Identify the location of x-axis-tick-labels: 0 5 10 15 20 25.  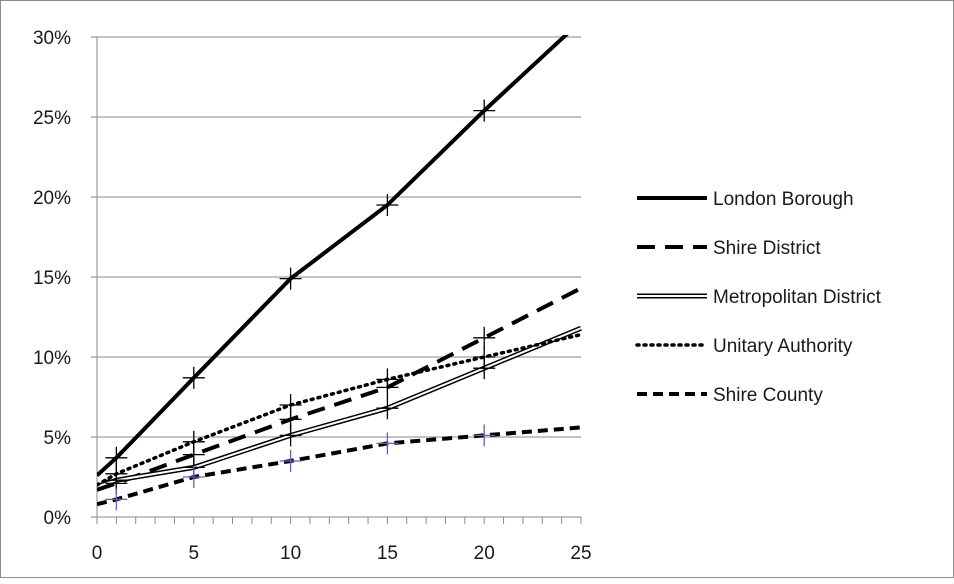
(342, 553).